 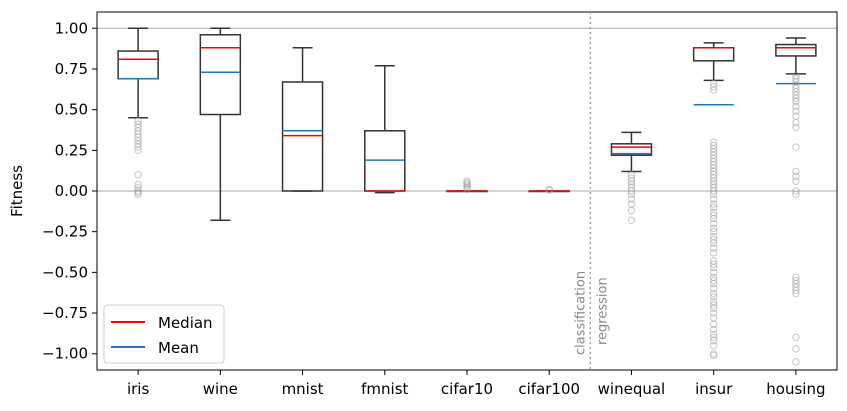 I want to click on y-axis-label: Fitness, so click(x=17, y=191).